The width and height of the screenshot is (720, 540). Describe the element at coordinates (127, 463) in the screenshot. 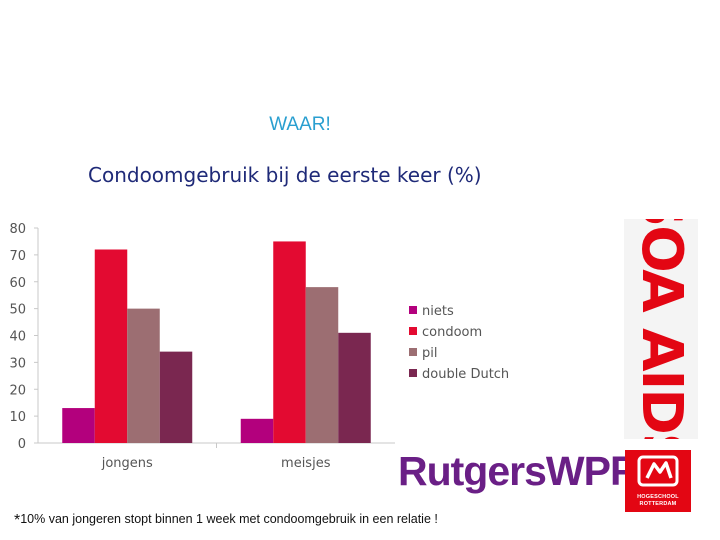

I see `x-tick-label: jongens` at that location.